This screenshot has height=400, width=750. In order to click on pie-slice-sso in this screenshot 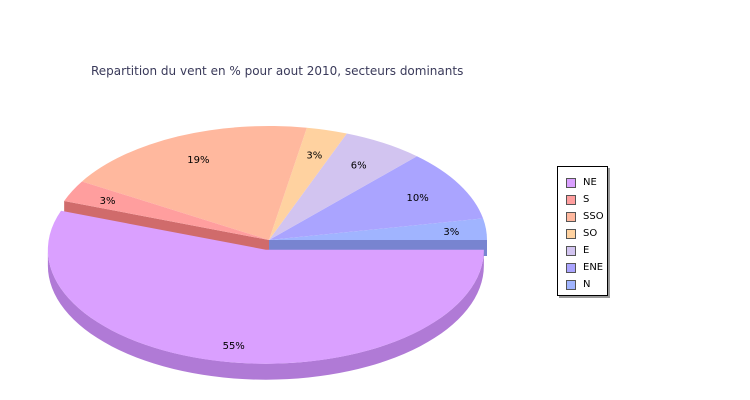, I will do `click(194, 183)`.